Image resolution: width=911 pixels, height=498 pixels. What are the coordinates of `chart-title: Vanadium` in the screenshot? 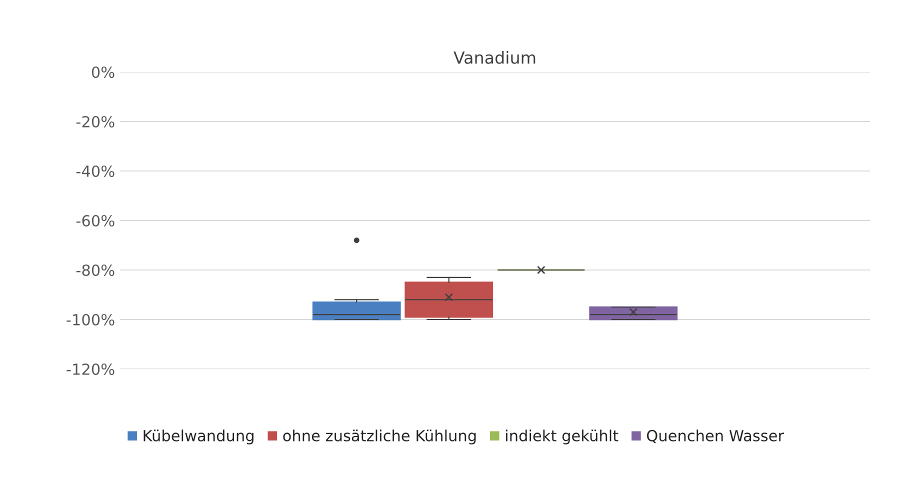 It's located at (495, 57).